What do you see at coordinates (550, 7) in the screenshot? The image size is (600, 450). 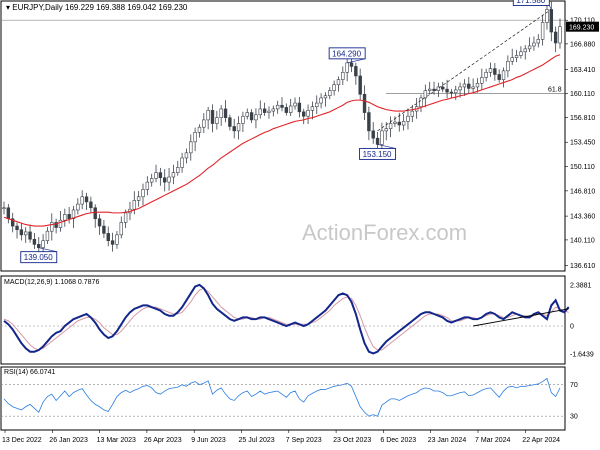 I see `price-annotation-connector` at bounding box center [550, 7].